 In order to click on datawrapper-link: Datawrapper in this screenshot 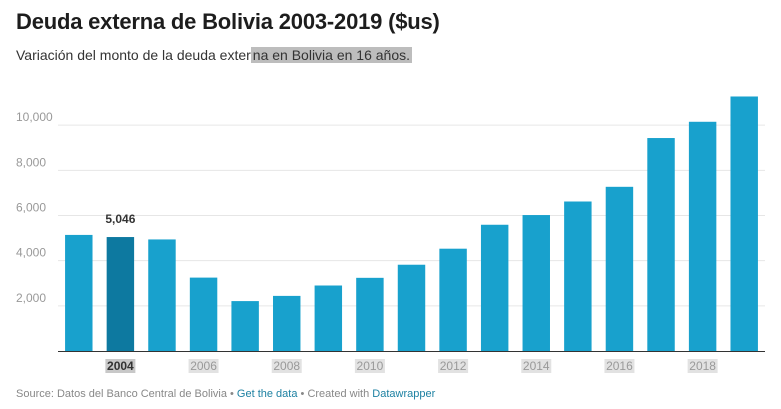, I will do `click(404, 394)`.